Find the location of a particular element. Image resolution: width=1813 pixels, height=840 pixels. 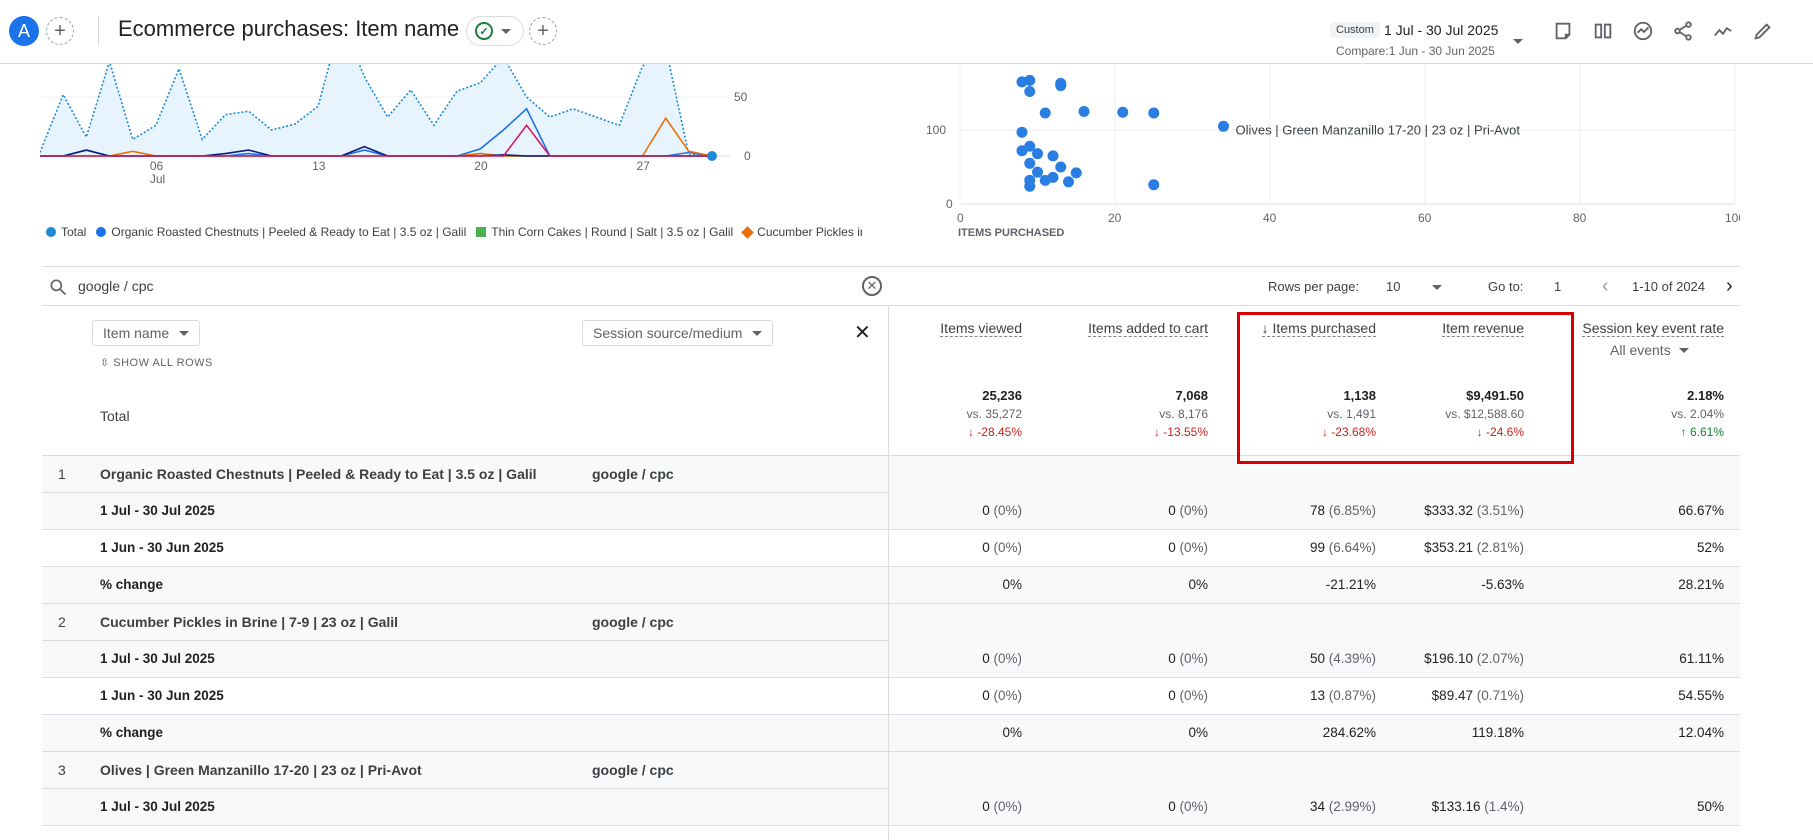

trend-icon is located at coordinates (1723, 31).